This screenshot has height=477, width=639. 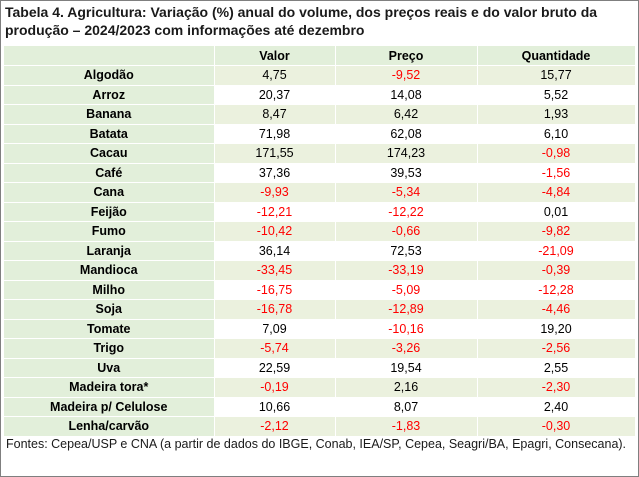 I want to click on table-cell: -2,56, so click(x=556, y=348).